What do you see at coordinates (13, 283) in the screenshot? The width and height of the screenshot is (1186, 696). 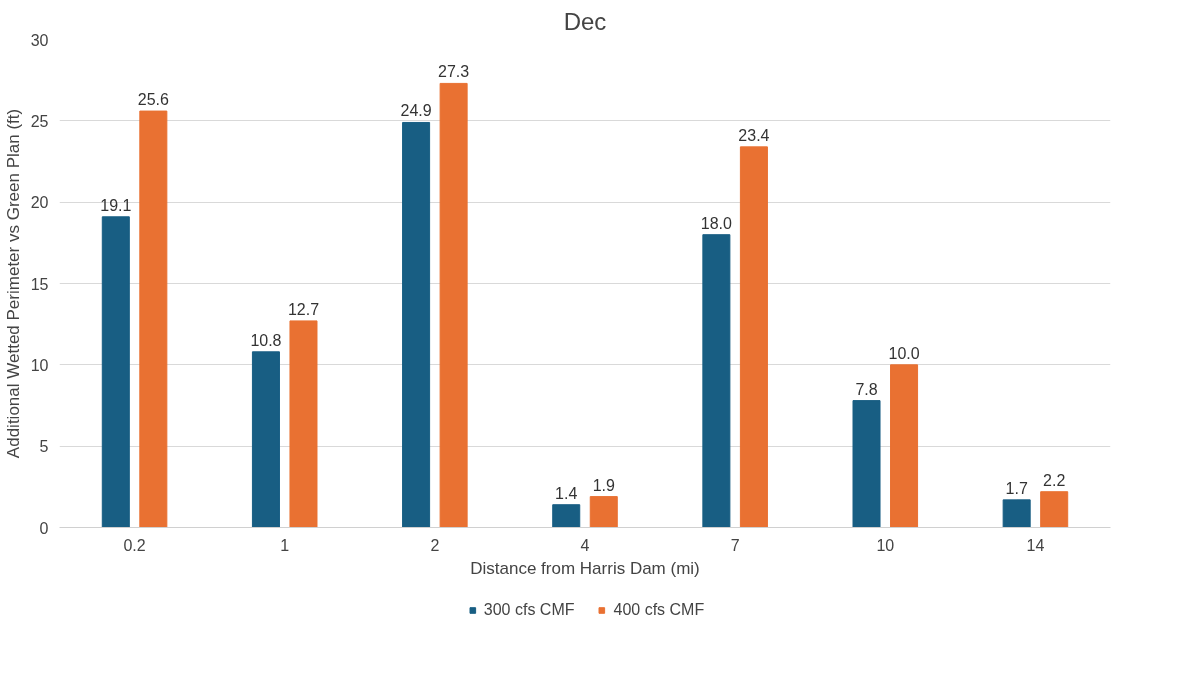 I see `y-axis-title: Additional Wetted Perimeter vs Green Plan (ft)` at bounding box center [13, 283].